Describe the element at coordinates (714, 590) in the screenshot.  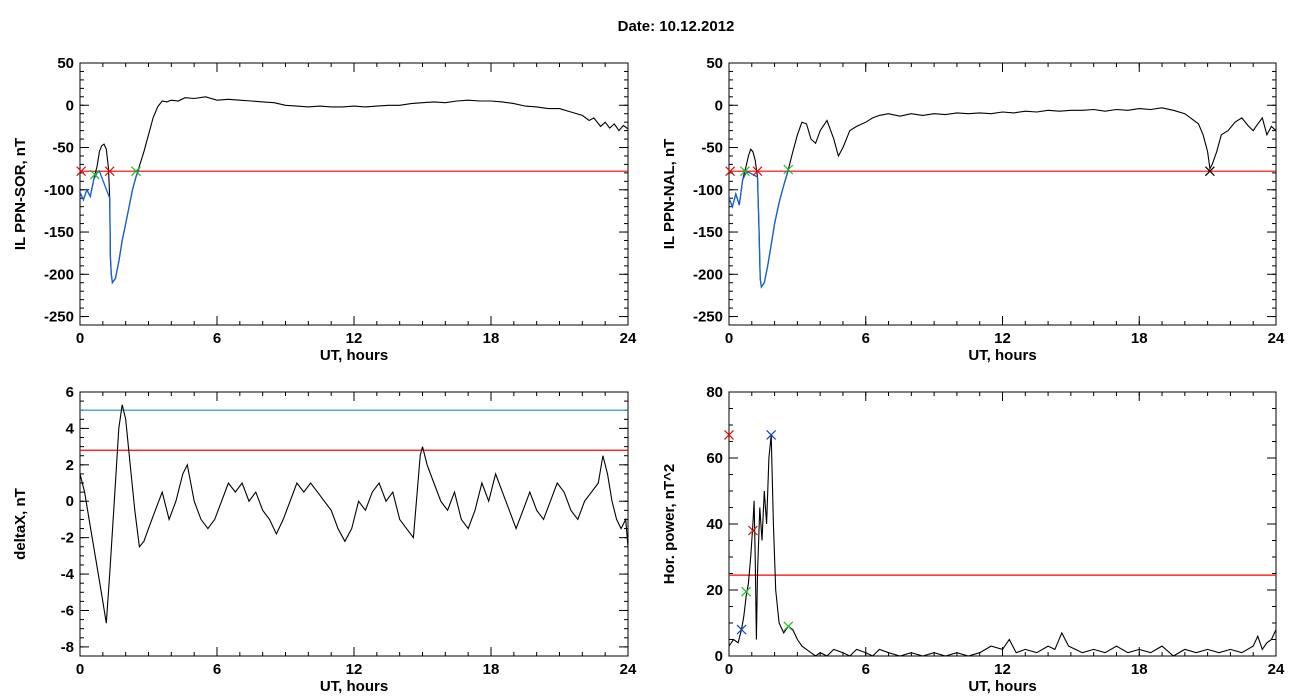
I see `y-tick-label: 20` at that location.